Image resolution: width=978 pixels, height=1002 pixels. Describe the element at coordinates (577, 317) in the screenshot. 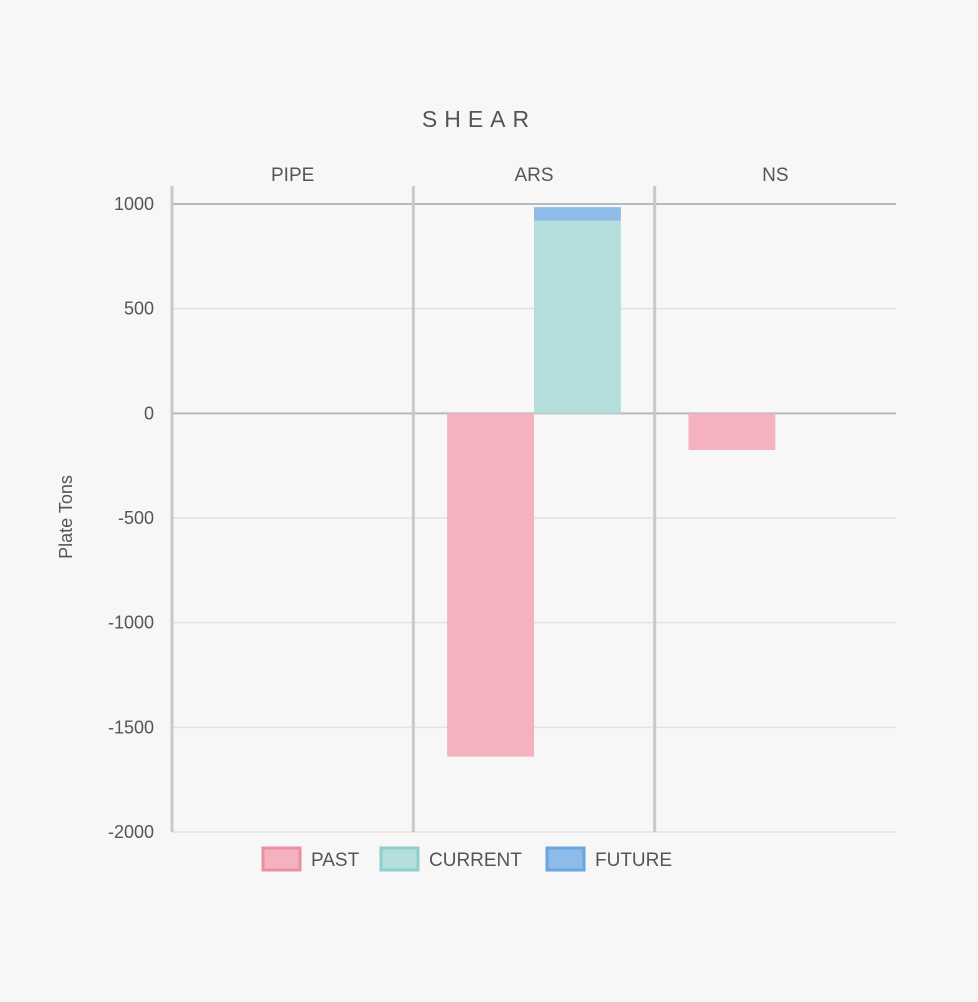

I see `bar-current-ars` at that location.